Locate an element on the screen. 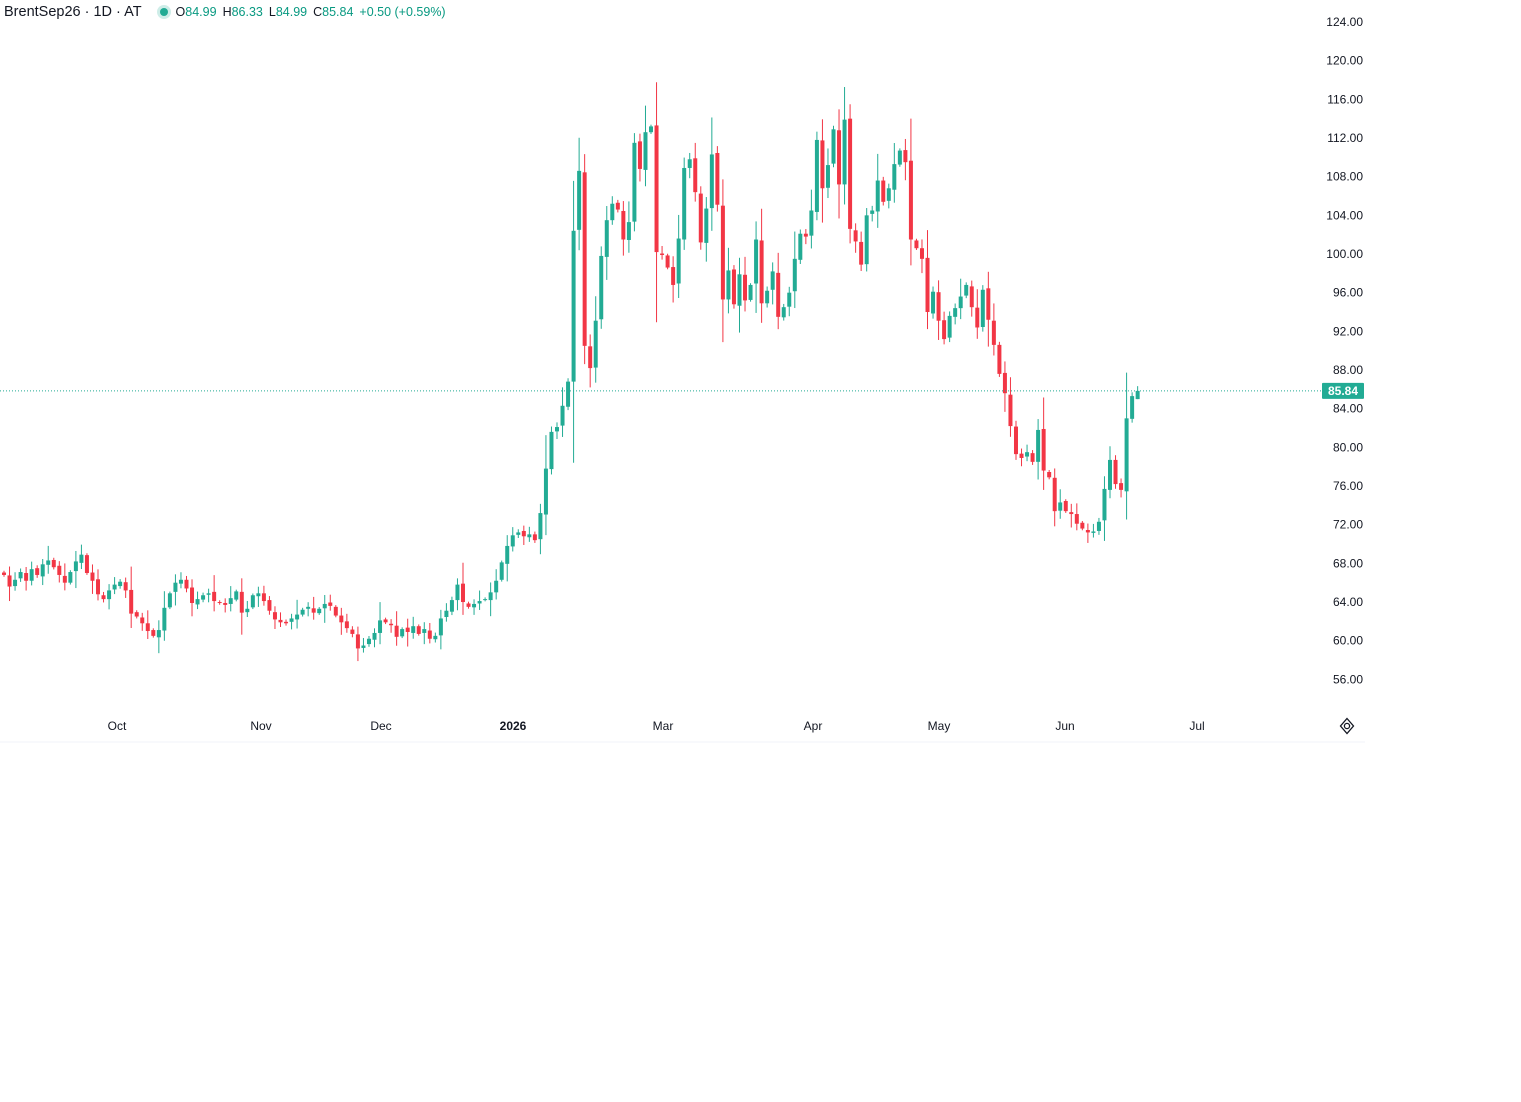  y-tick-label: 80.00 is located at coordinates (1348, 447).